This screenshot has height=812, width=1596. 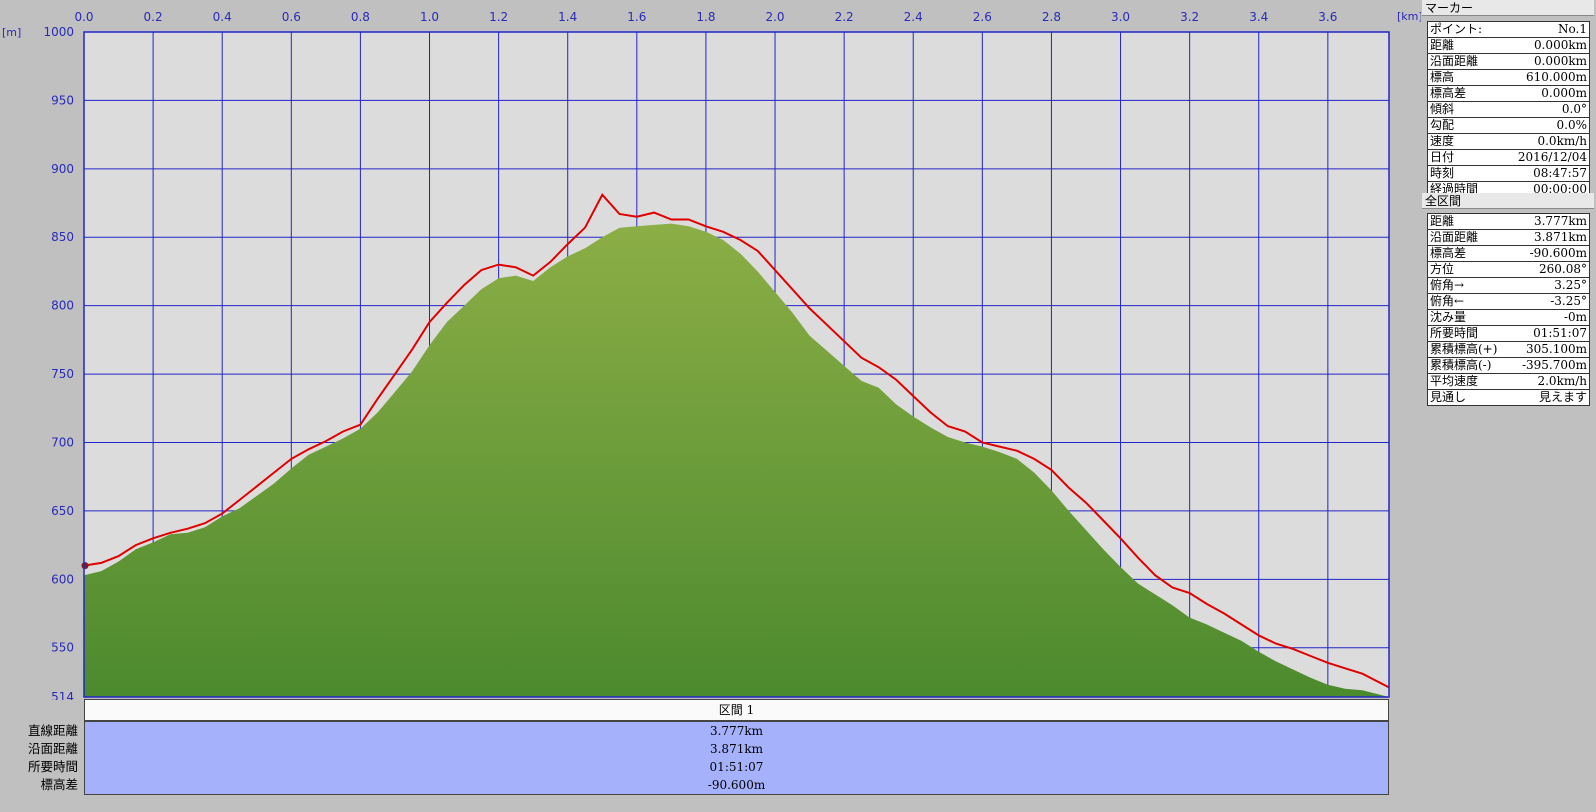 What do you see at coordinates (52, 748) in the screenshot?
I see `section-label: 沿面距離` at bounding box center [52, 748].